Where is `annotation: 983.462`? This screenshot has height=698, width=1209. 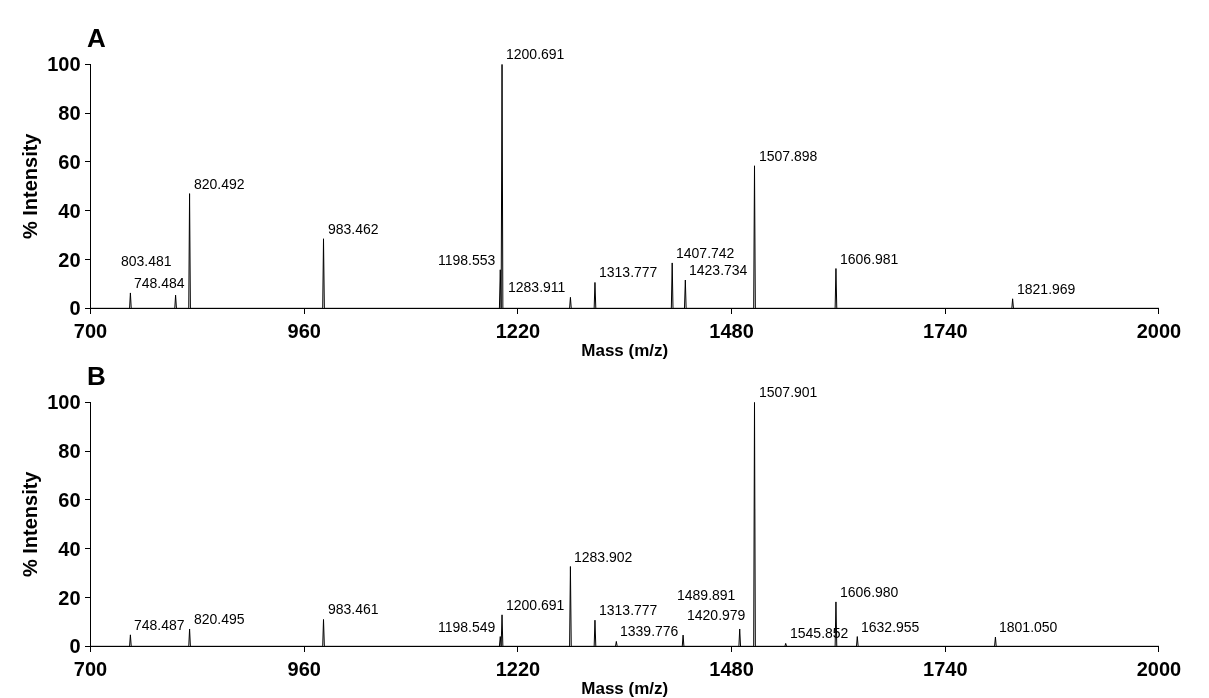
annotation: 983.462 is located at coordinates (353, 229).